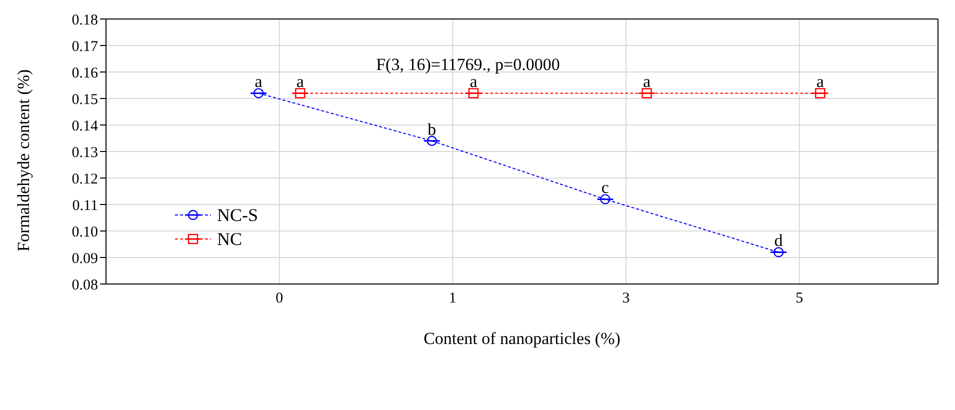 This screenshot has height=410, width=955. What do you see at coordinates (85, 285) in the screenshot?
I see `y-tick-label: 0.08` at bounding box center [85, 285].